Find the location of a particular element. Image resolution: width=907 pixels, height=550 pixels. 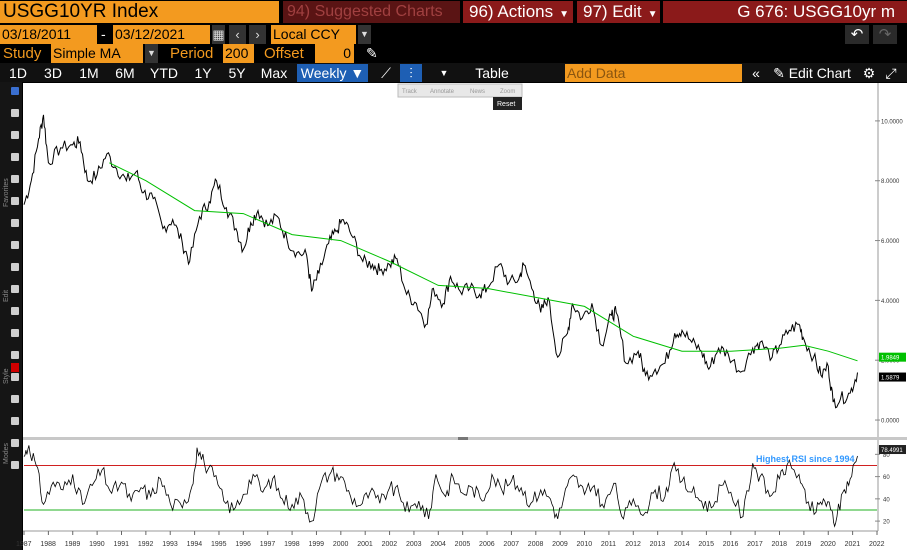

suggested-charts-button: 94) Suggested Charts is located at coordinates (371, 12).